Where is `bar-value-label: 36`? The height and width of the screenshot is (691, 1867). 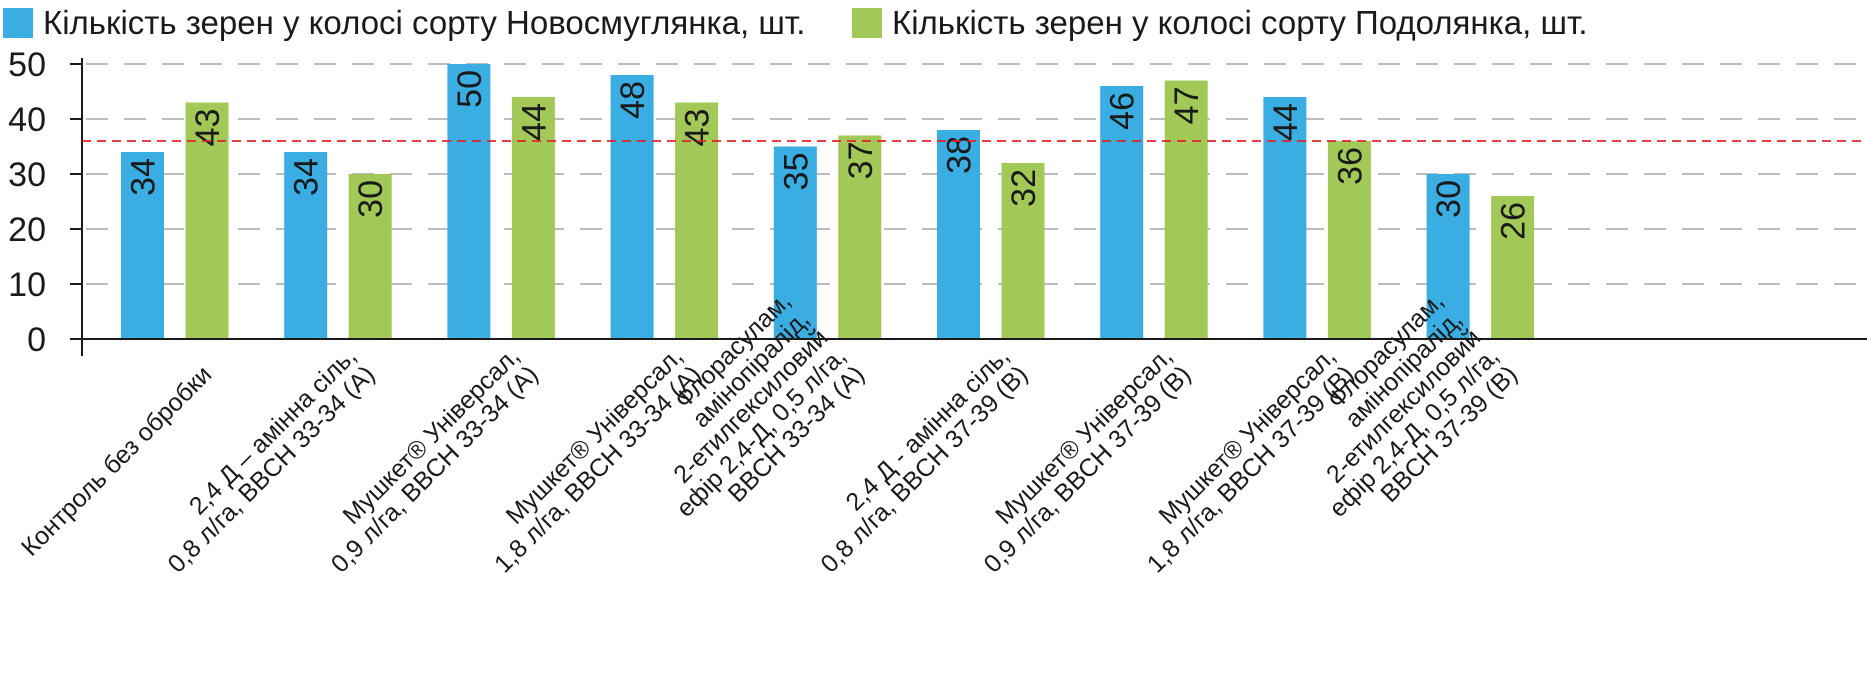
bar-value-label: 36 is located at coordinates (1350, 166).